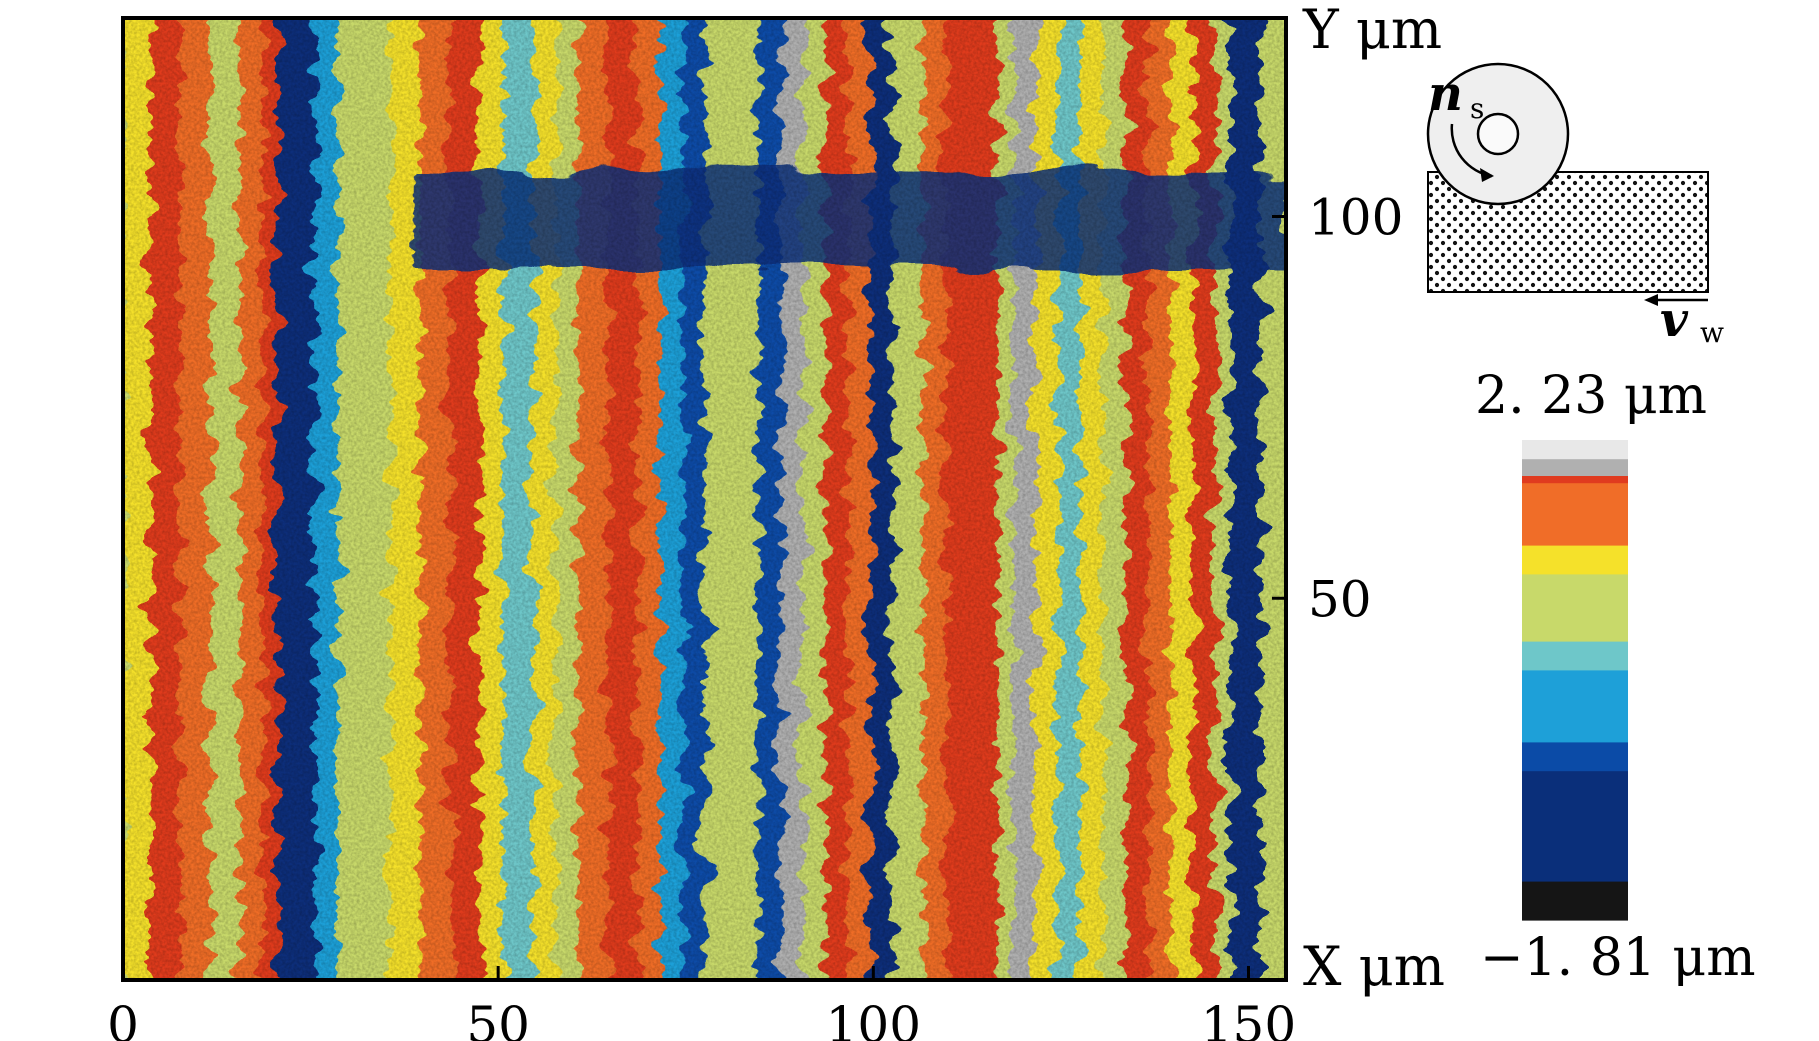 Image resolution: width=1819 pixels, height=1041 pixels. I want to click on y-axis-title: Y μm, so click(1372, 30).